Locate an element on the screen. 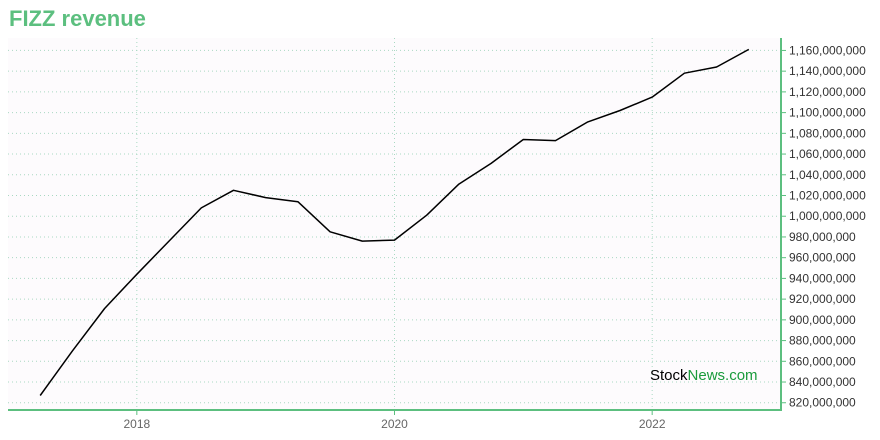  y-tick-label: 860,000,000 is located at coordinates (822, 361).